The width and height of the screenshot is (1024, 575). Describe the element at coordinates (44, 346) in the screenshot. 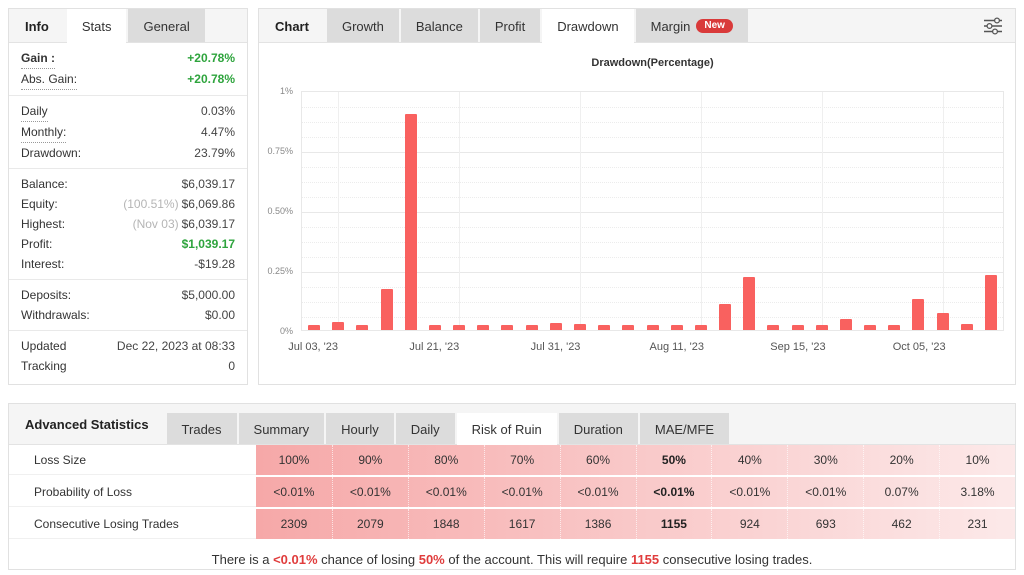

I see `stat-label-updated: Updated` at that location.